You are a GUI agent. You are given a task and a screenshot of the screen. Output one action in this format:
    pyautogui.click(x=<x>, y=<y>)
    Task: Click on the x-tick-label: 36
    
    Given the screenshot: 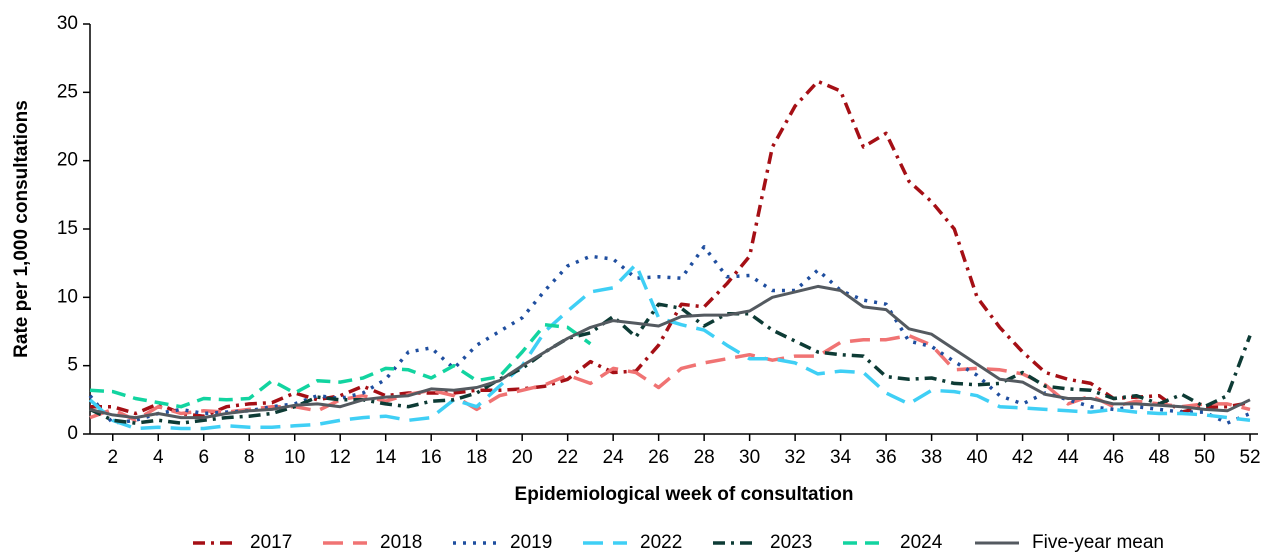 What is the action you would take?
    pyautogui.click(x=886, y=457)
    